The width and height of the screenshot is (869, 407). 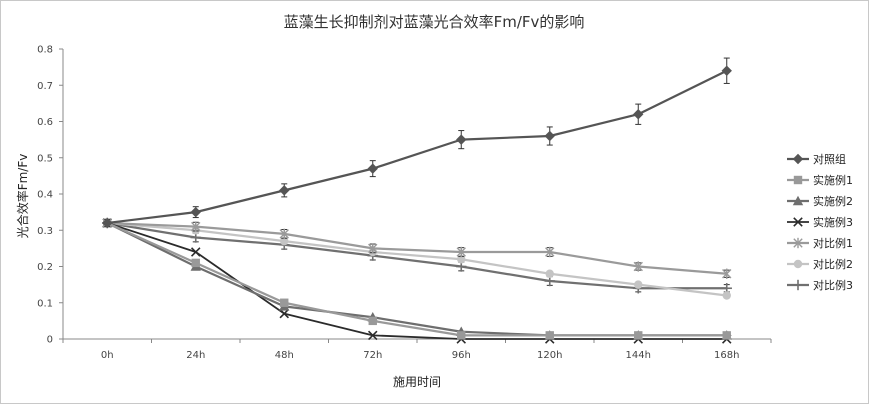 What do you see at coordinates (434, 22) in the screenshot?
I see `chart-title: 蓝藻生长抑制剂对蓝藻光合效率Fm/Fv的影响` at bounding box center [434, 22].